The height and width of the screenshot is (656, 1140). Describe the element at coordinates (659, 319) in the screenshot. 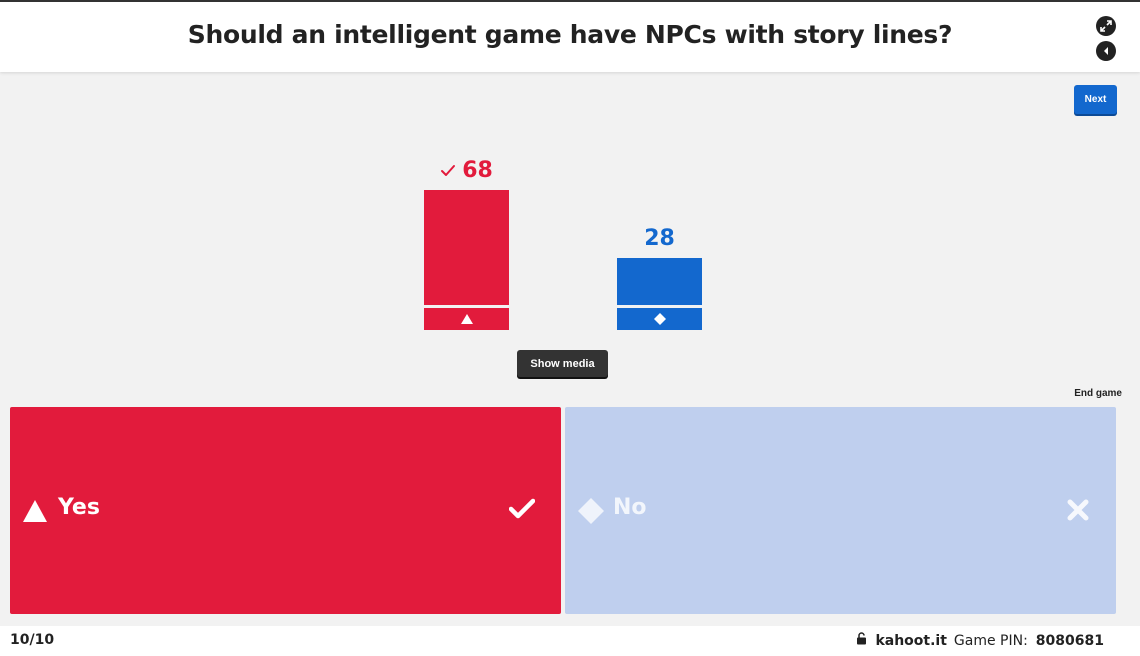

I see `result-bar-shape-no` at that location.